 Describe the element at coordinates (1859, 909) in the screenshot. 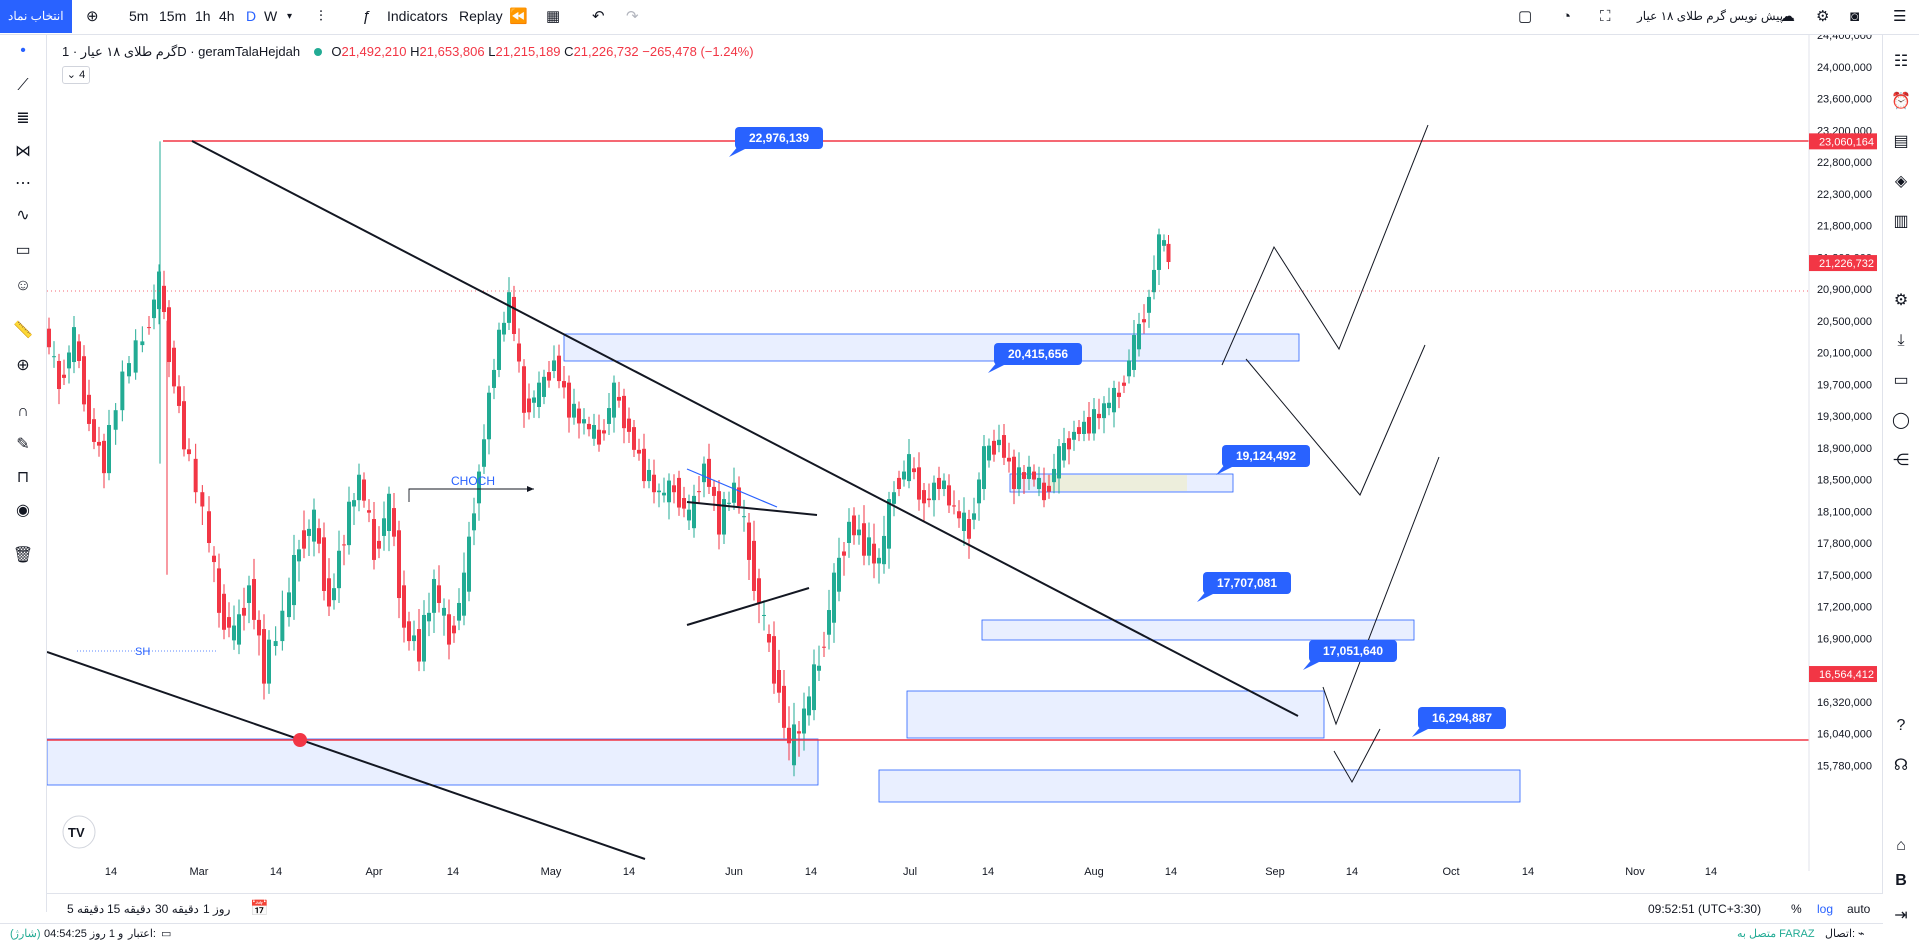

I see `auto-toggle: auto` at that location.